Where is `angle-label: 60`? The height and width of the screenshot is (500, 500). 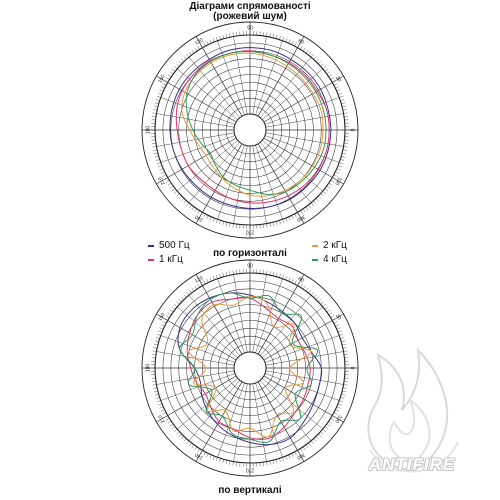
angle-label: 60 is located at coordinates (301, 42).